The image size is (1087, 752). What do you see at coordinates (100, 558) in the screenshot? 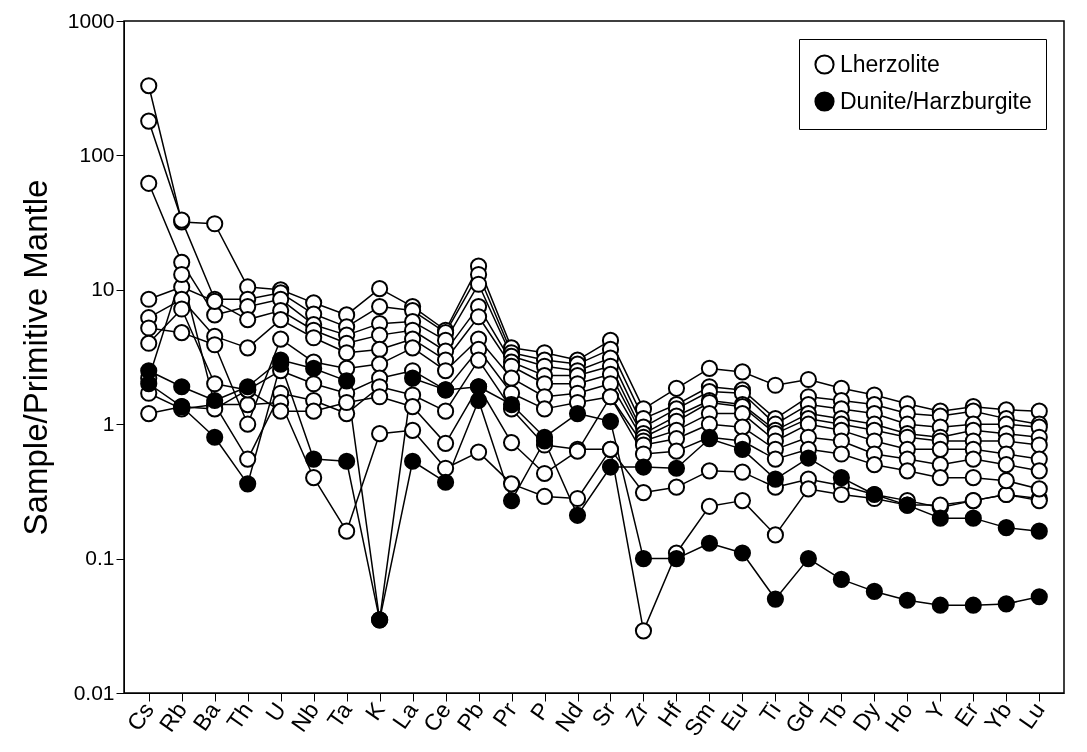
I see `y-tick-label: 0.1` at bounding box center [100, 558].